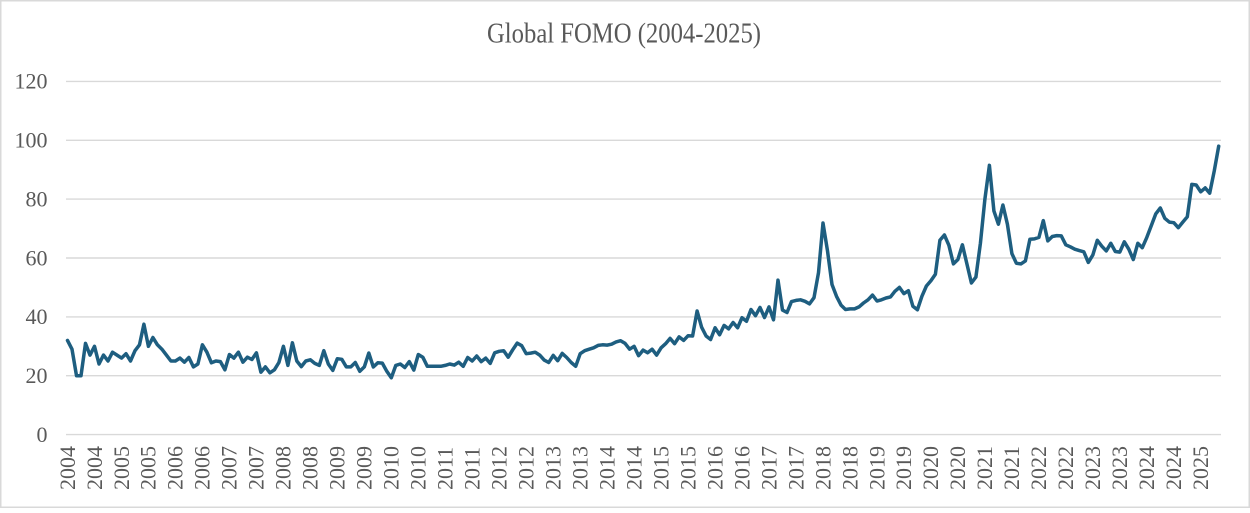 This screenshot has height=513, width=1250. What do you see at coordinates (37, 257) in the screenshot?
I see `svg-text: 60` at bounding box center [37, 257].